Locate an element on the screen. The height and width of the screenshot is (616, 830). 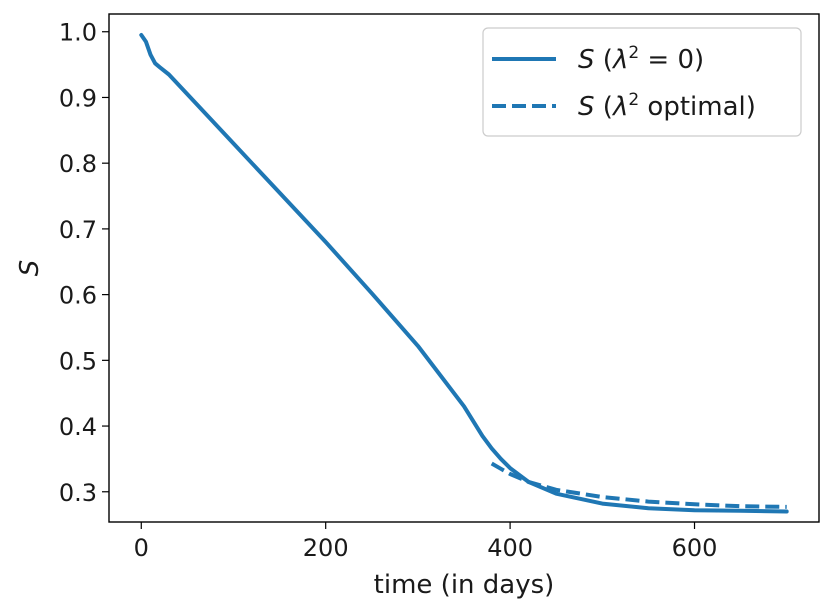
y-tick-label: 0.5 is located at coordinates (78, 361).